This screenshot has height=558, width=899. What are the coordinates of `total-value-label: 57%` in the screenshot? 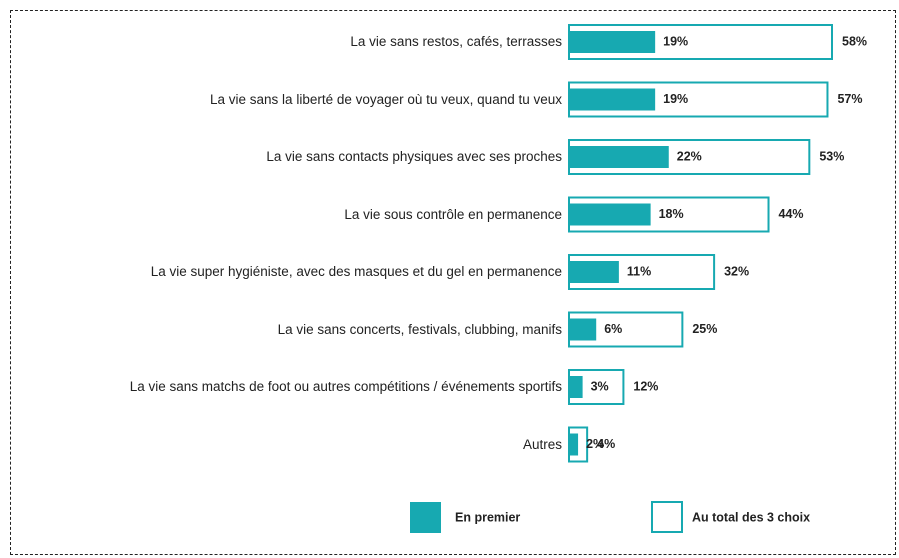 It's located at (849, 99).